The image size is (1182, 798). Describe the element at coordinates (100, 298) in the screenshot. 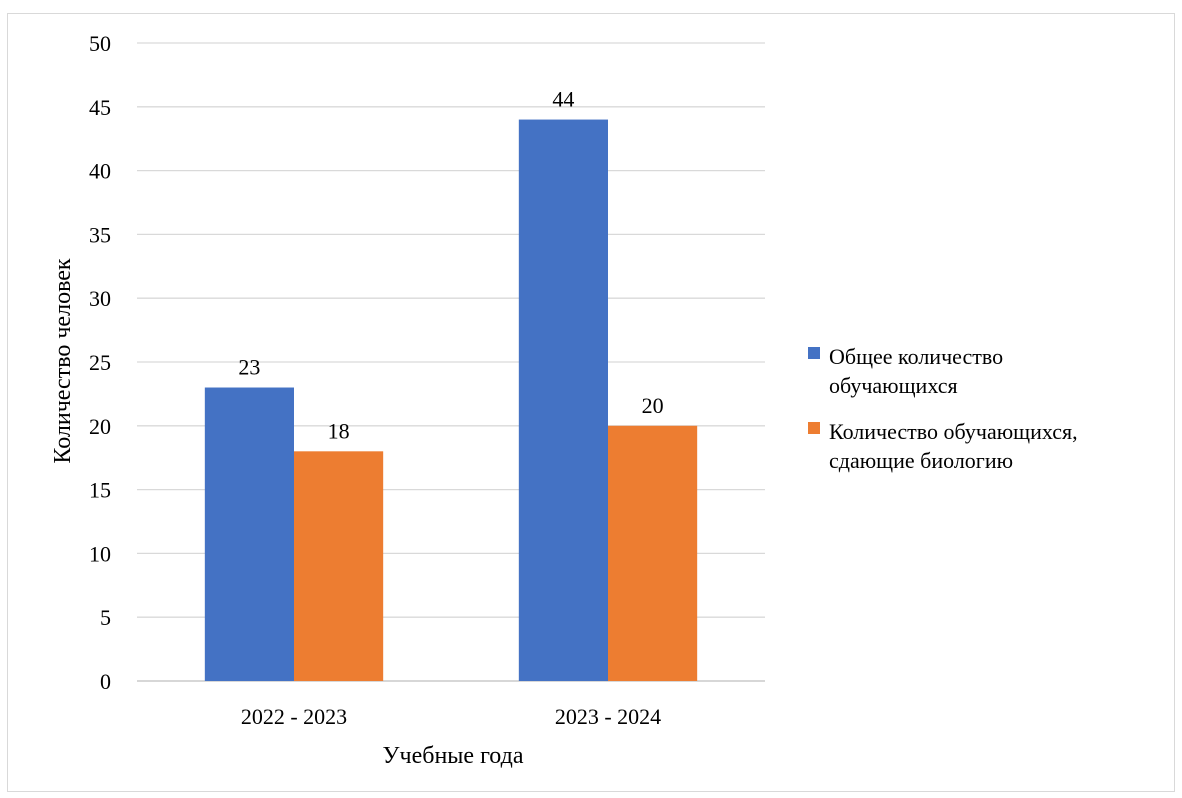

I see `y-tick-label: 30` at that location.